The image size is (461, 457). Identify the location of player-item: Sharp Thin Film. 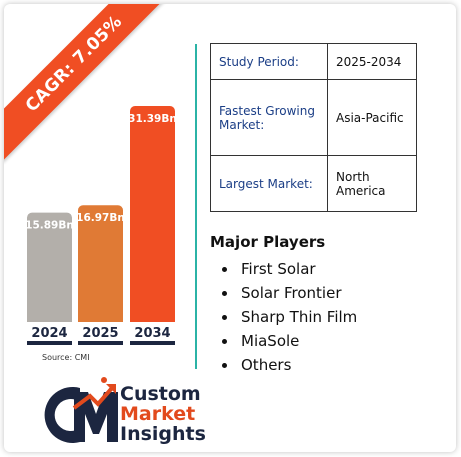
(289, 317).